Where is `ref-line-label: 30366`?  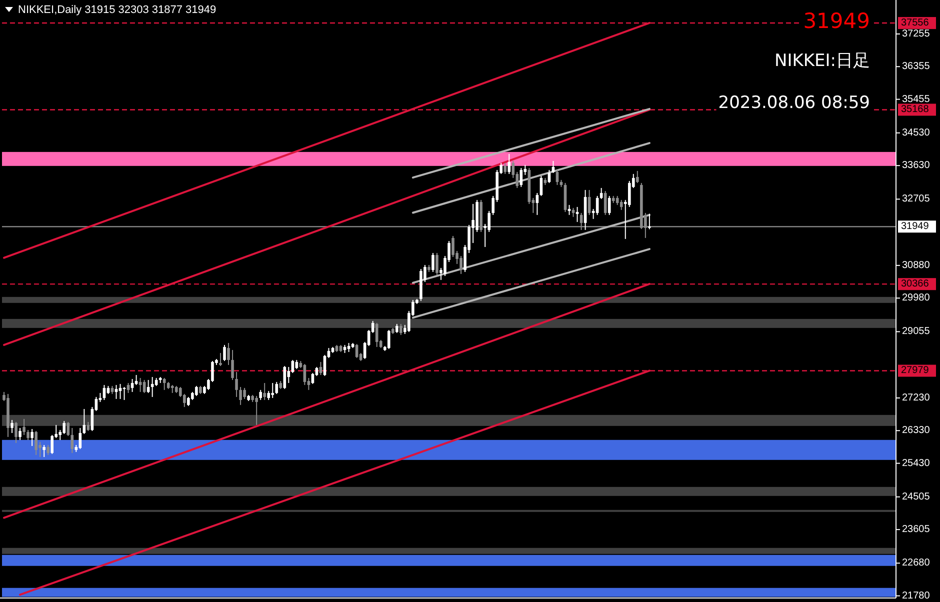
ref-line-label: 30366 is located at coordinates (915, 284).